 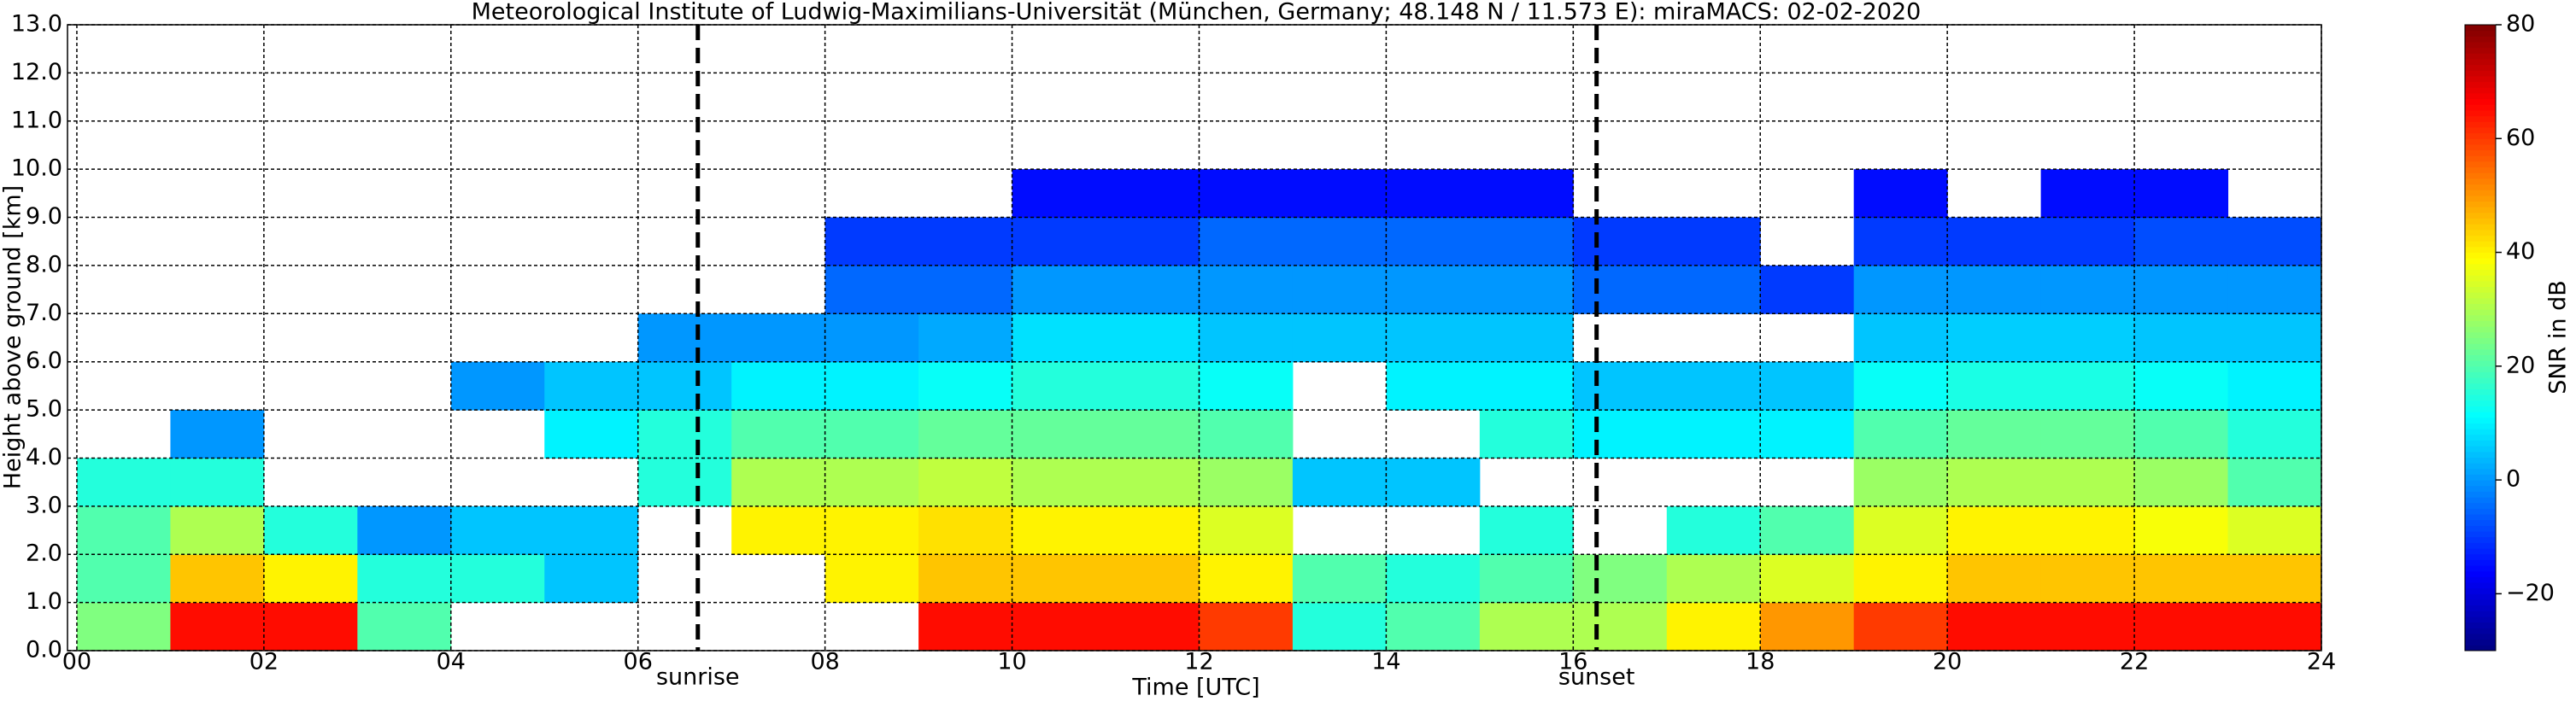 What do you see at coordinates (44, 505) in the screenshot?
I see `y-tick-label: 3.0` at bounding box center [44, 505].